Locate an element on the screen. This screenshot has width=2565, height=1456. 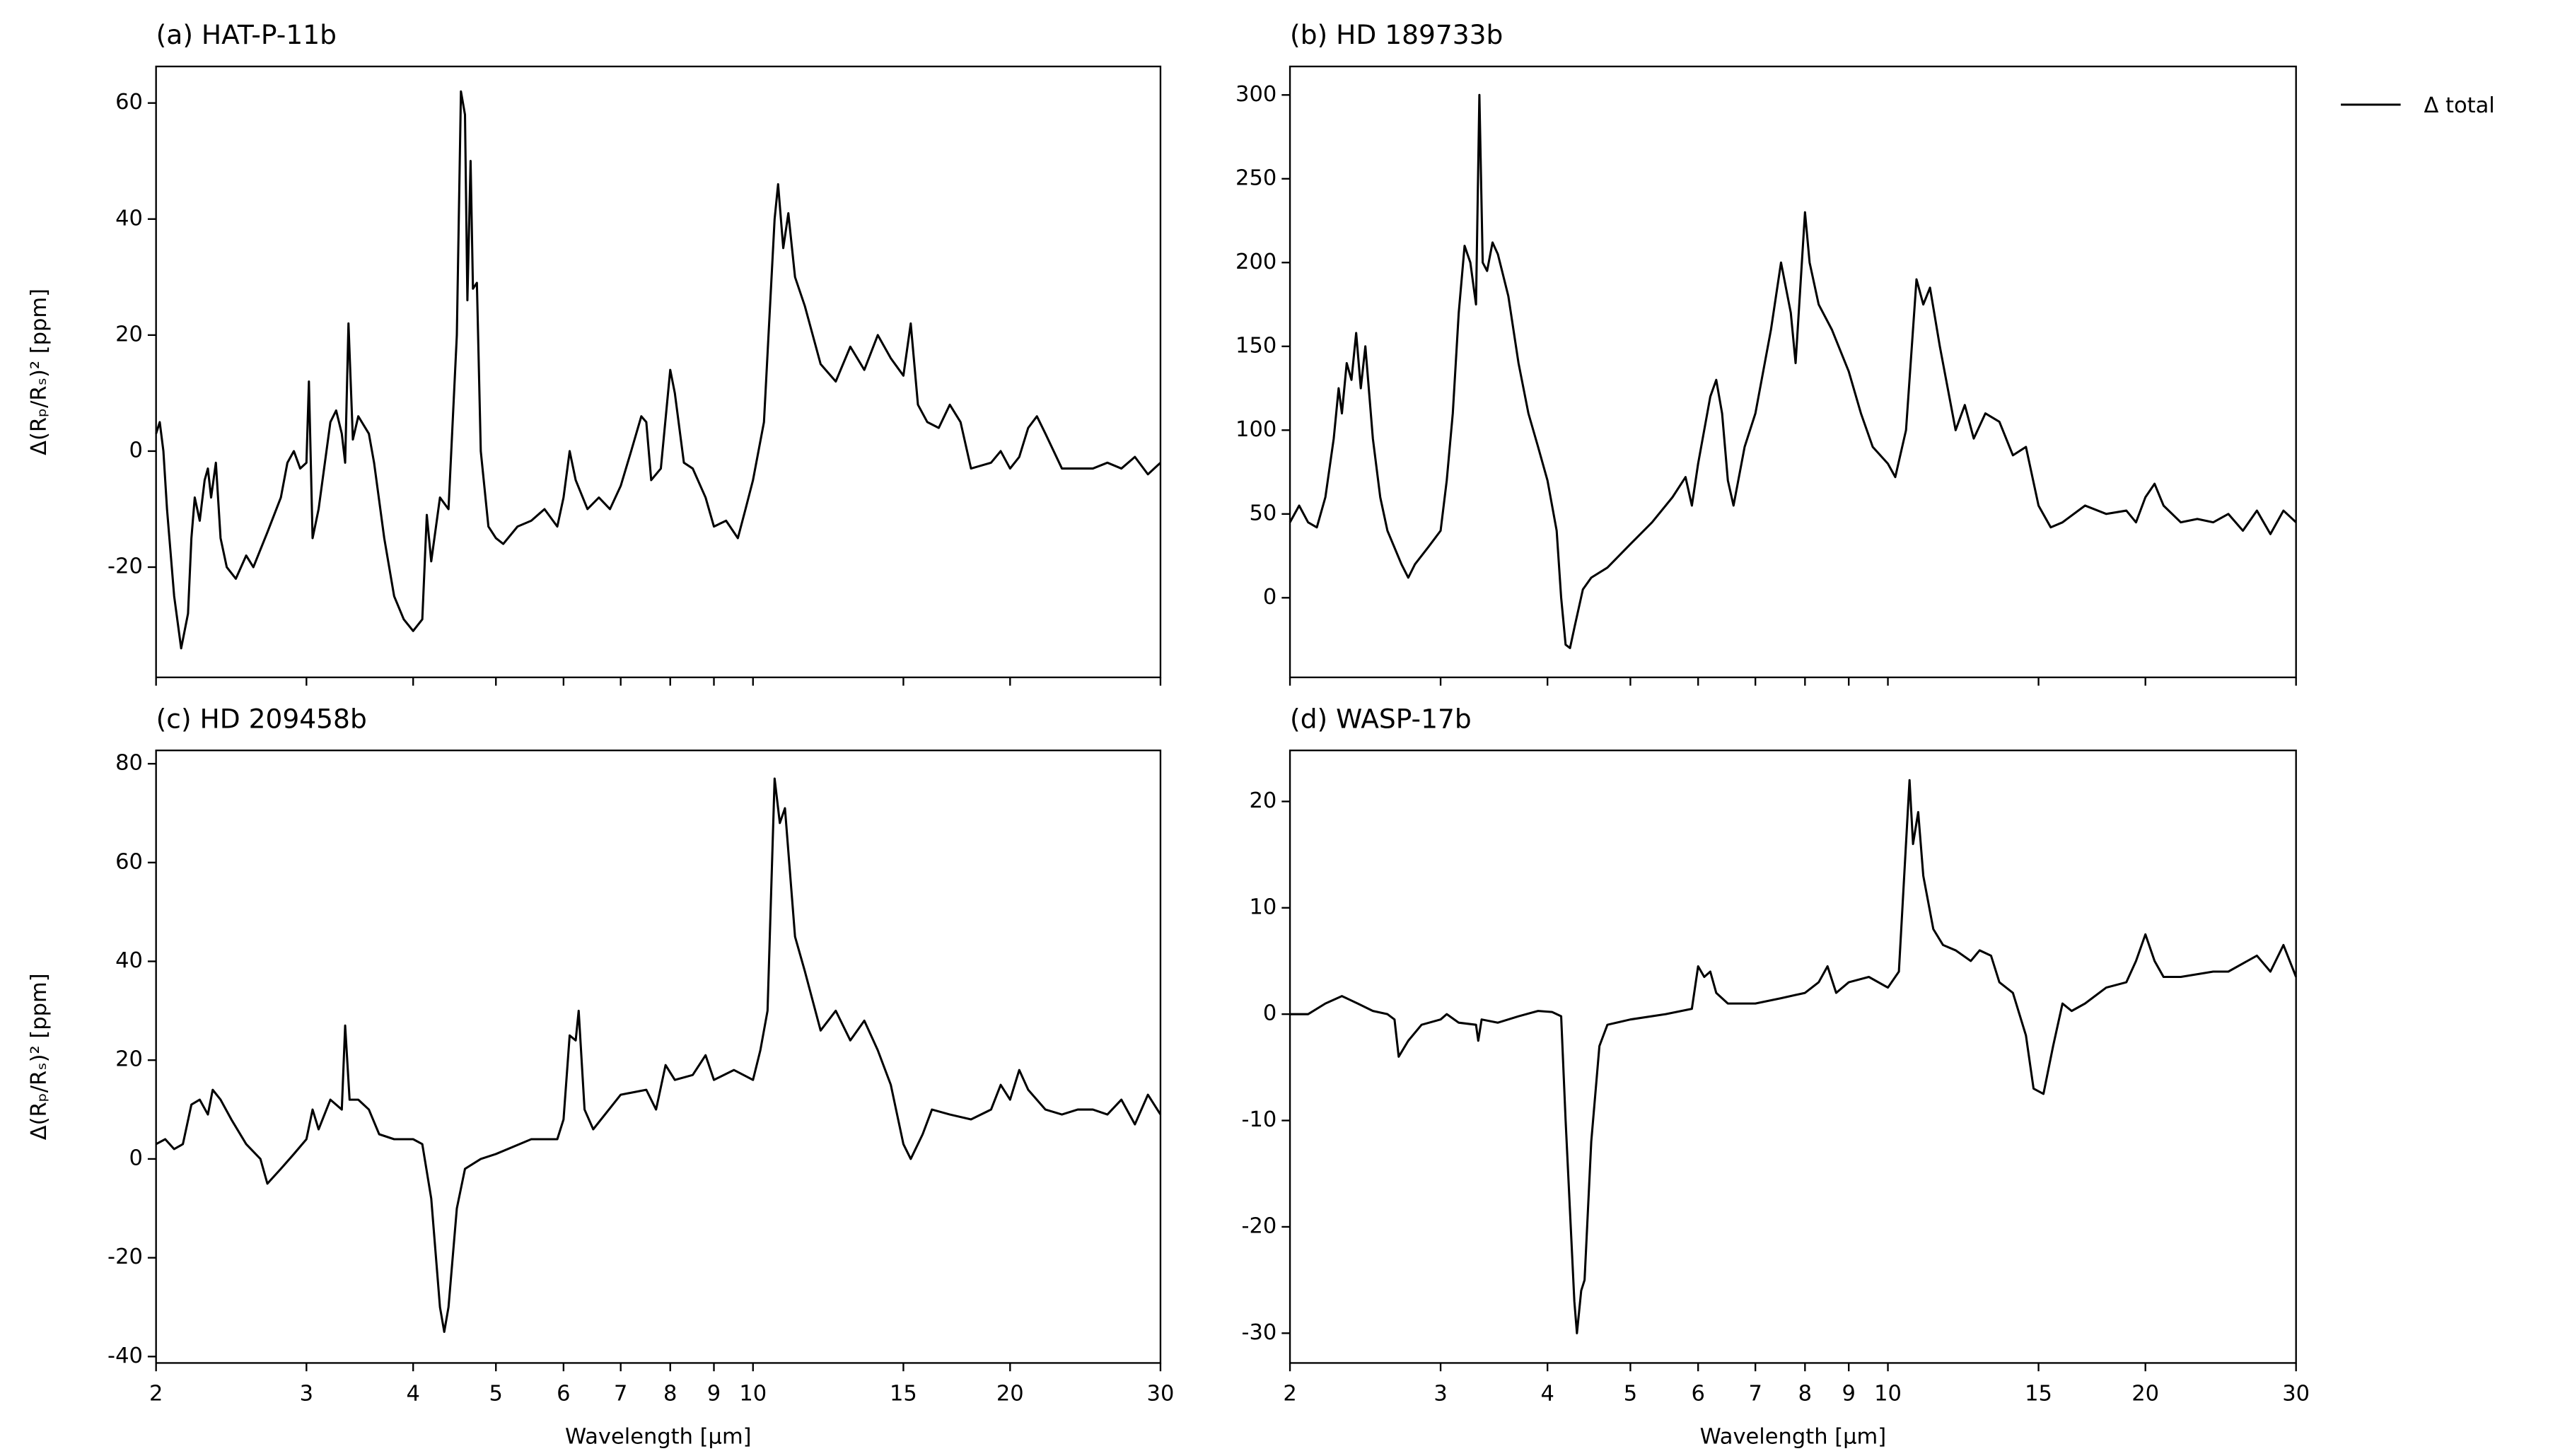
legend-label: Δ total is located at coordinates (2459, 106).